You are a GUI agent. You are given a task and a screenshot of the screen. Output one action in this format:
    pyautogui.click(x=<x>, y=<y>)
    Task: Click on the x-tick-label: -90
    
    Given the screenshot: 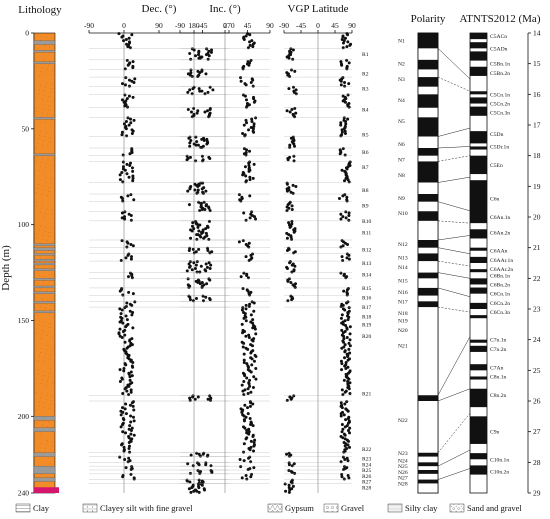 What is the action you would take?
    pyautogui.click(x=180, y=25)
    